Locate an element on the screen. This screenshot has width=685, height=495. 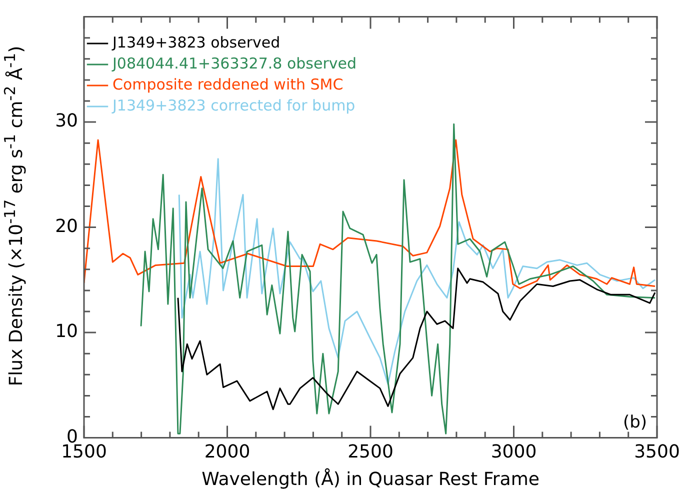
x-tick-label: 3500 is located at coordinates (657, 451).